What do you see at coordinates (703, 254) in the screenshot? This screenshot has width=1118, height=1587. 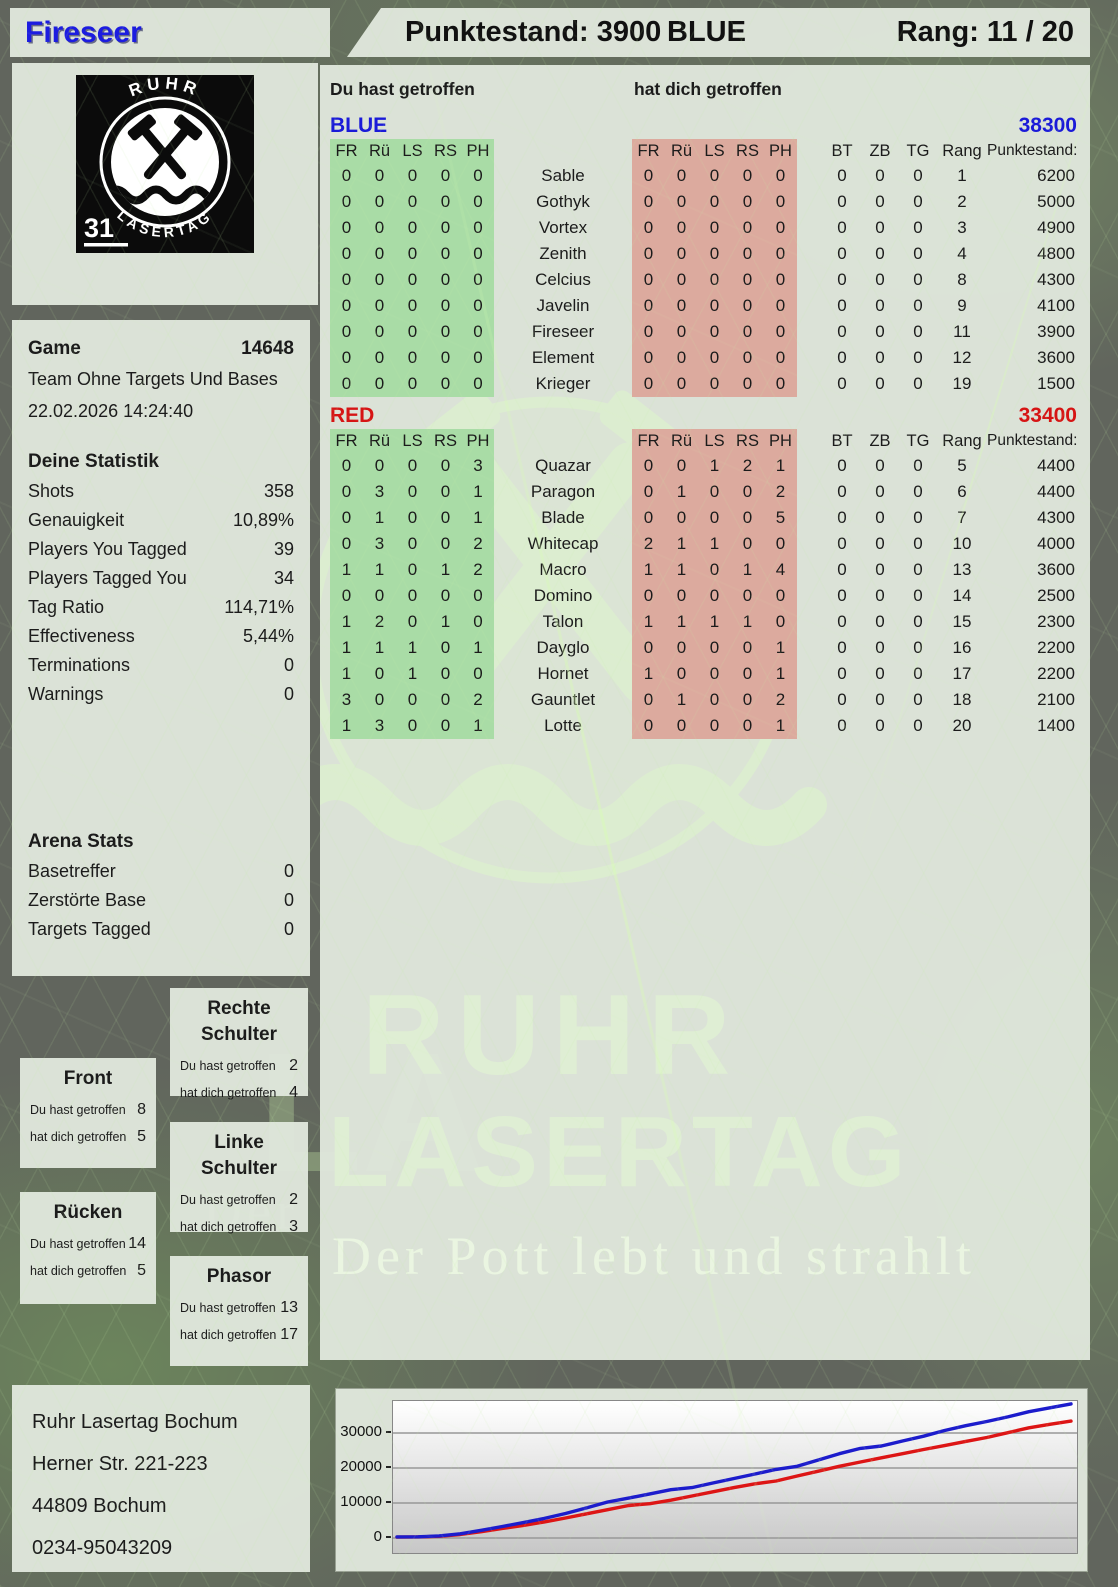 I see `table-row: 0 0 0 0 0 Zenith 0 0 0 0 0 0 0 0 4 4800` at bounding box center [703, 254].